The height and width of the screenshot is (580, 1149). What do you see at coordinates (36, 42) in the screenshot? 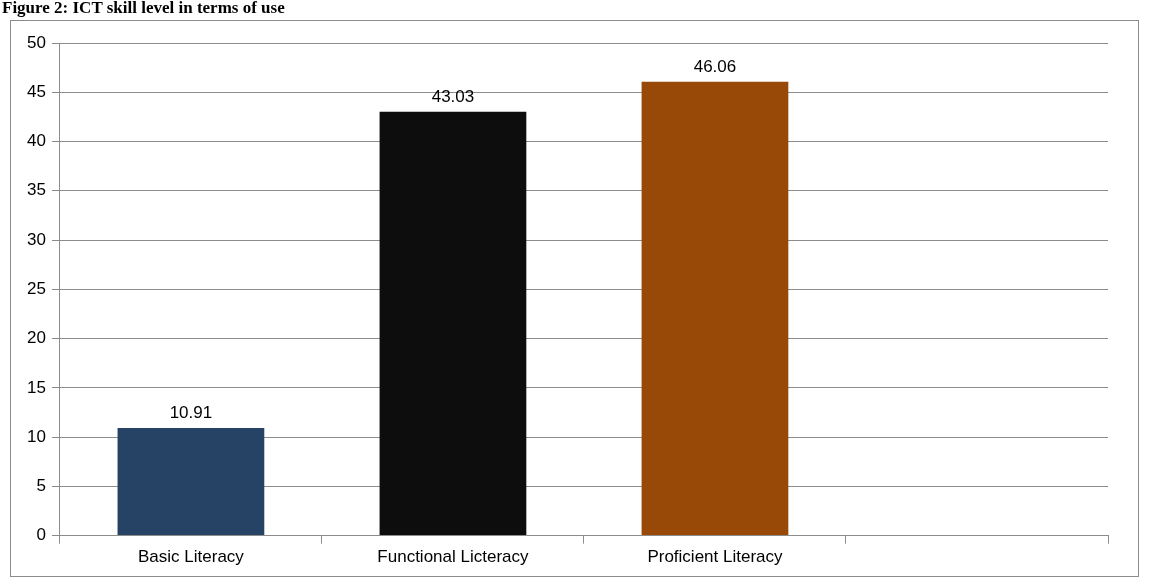
I see `y-tick-label: 50` at bounding box center [36, 42].